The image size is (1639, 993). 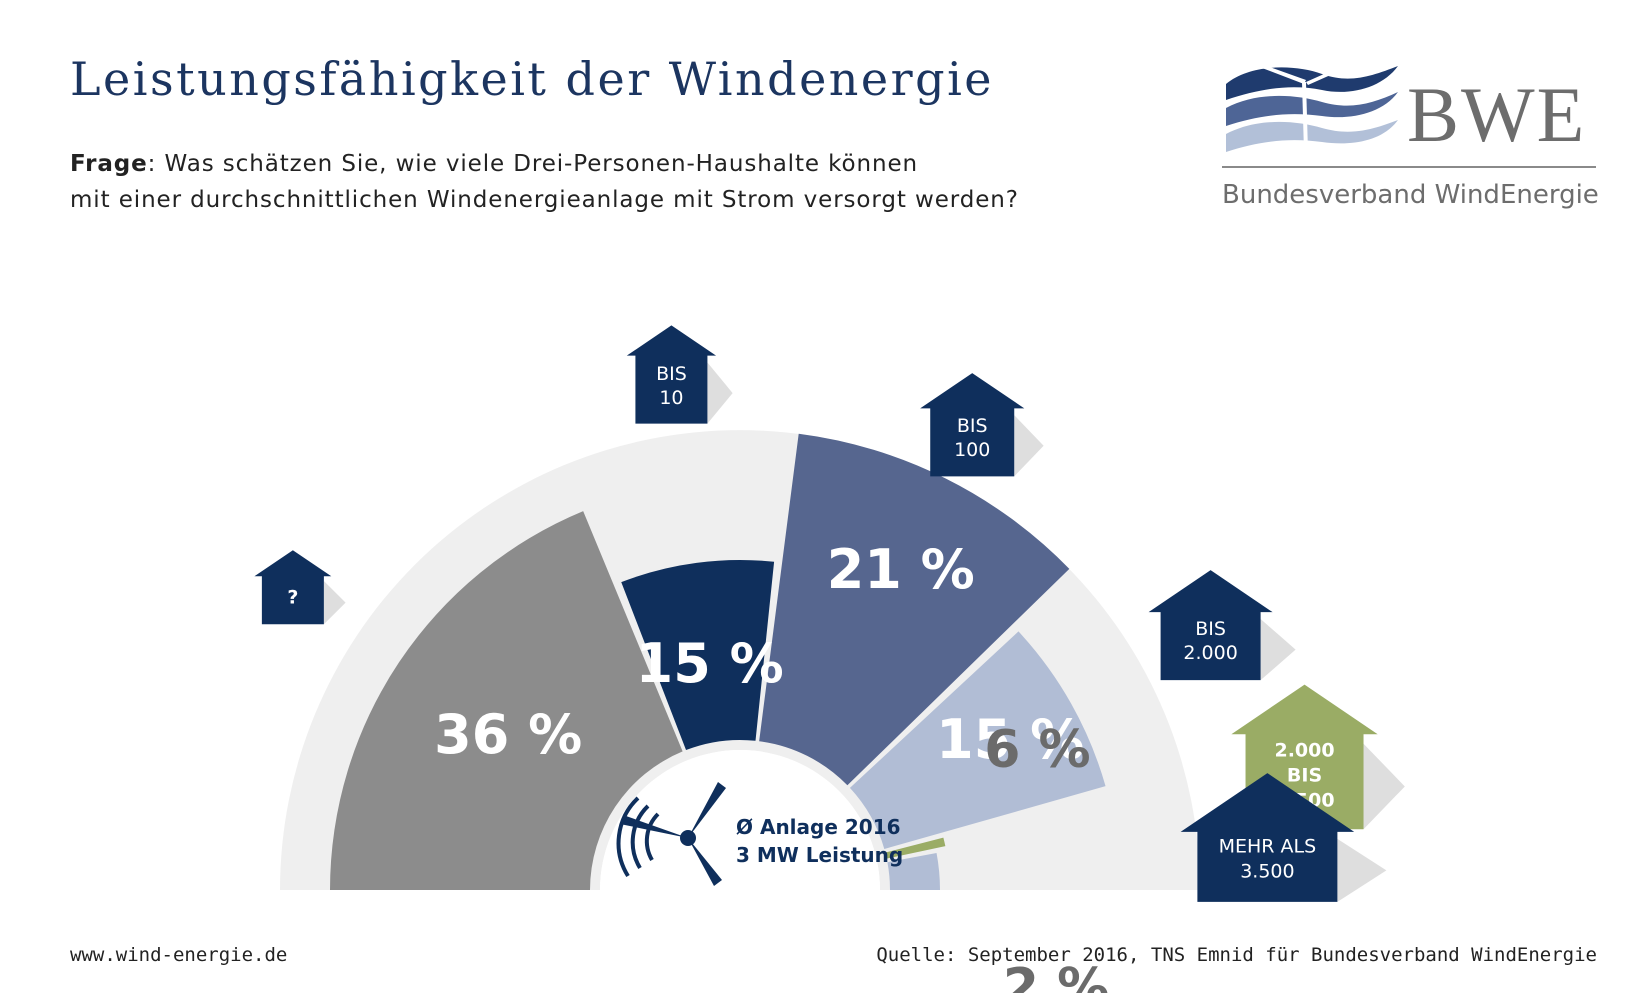 I want to click on house-label-2-line-1: 100, so click(x=972, y=450).